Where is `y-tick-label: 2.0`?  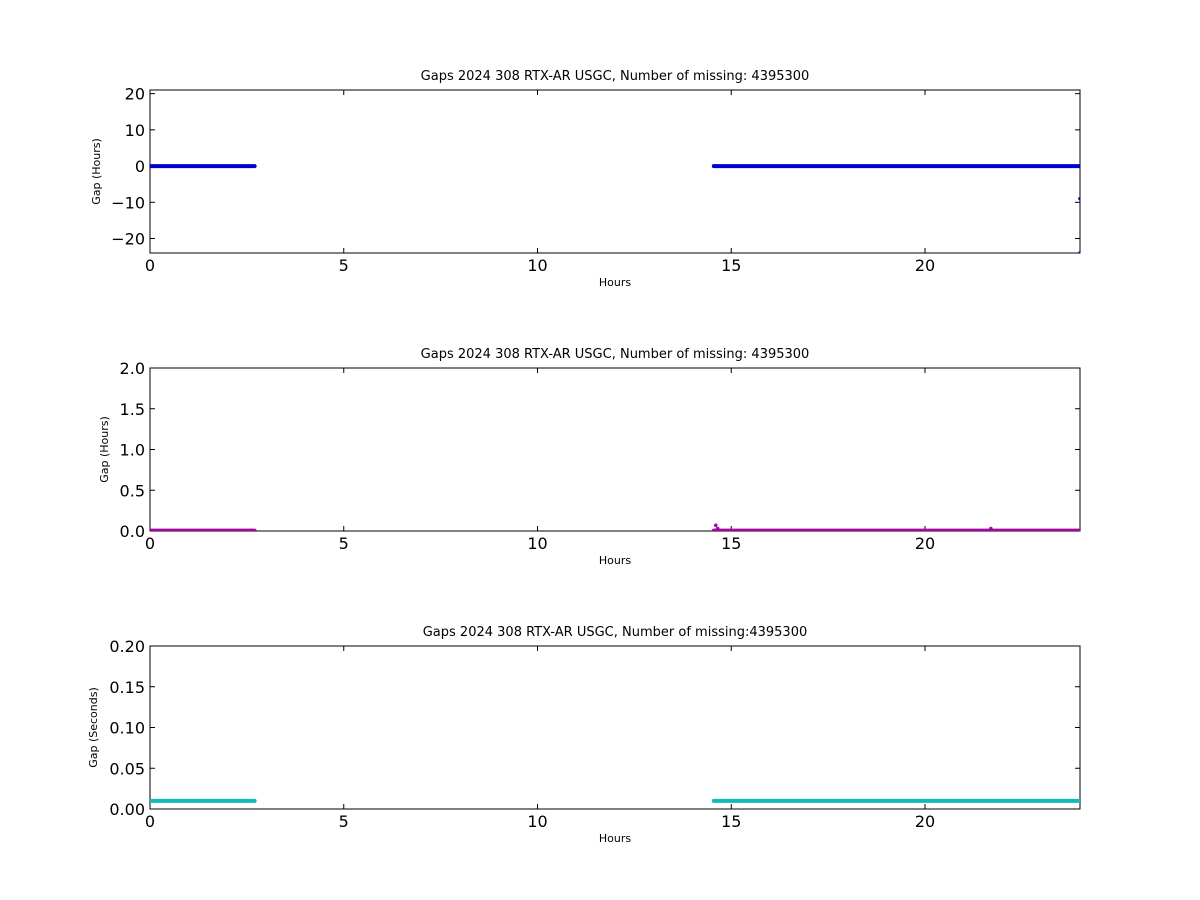
y-tick-label: 2.0 is located at coordinates (132, 368).